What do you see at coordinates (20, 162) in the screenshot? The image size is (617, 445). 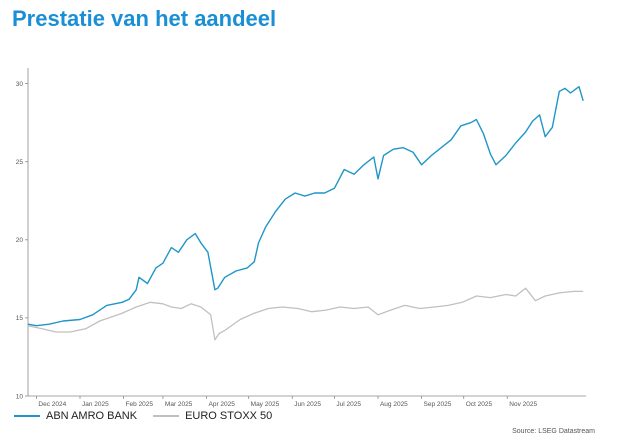 I see `y-tick-label: 25` at bounding box center [20, 162].